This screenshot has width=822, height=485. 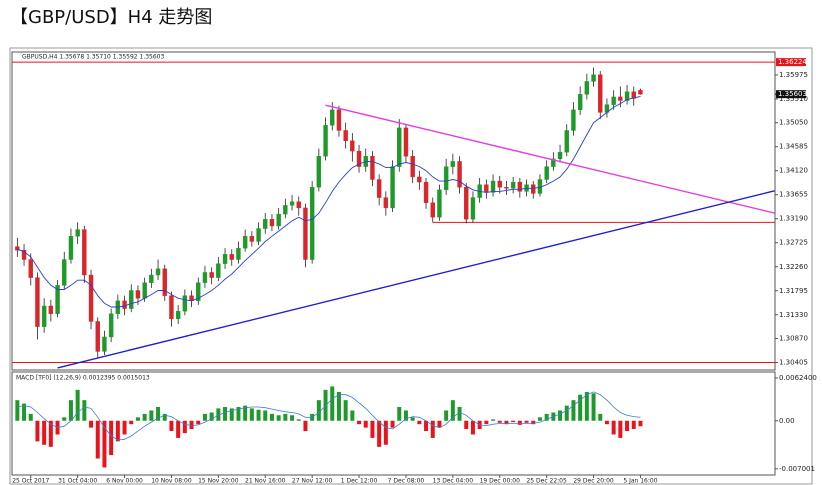 I want to click on x-tick-label: 10 Nov 08:00, so click(x=171, y=481).